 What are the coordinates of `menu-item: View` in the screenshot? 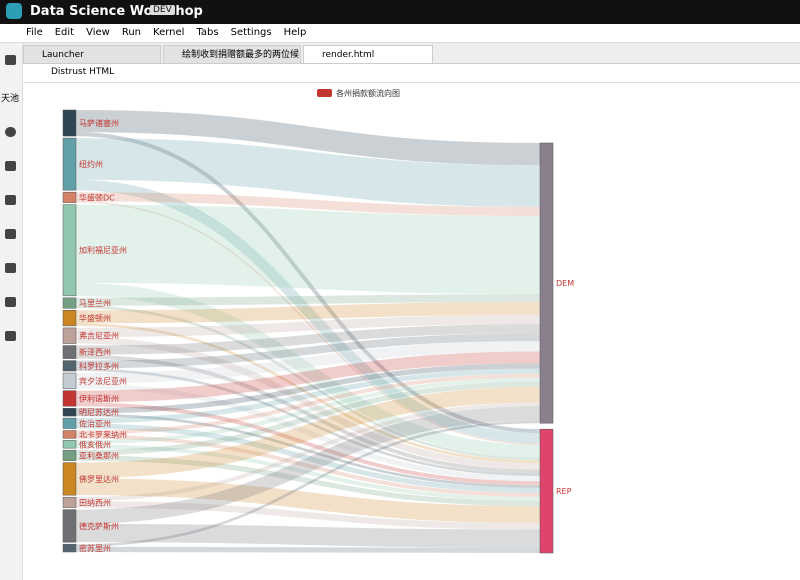 It's located at (98, 32).